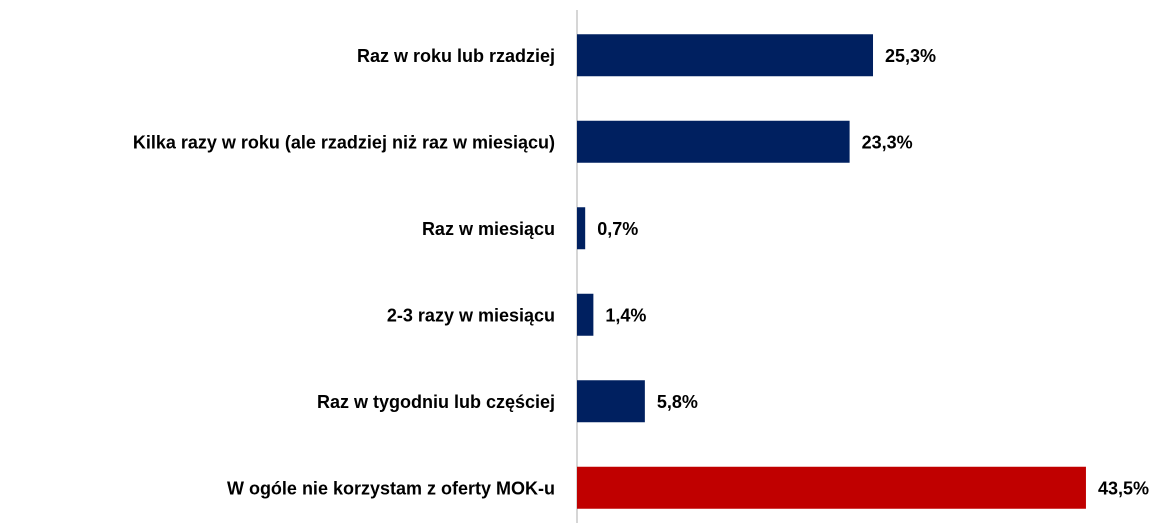  I want to click on value-label: 0,7%, so click(617, 229).